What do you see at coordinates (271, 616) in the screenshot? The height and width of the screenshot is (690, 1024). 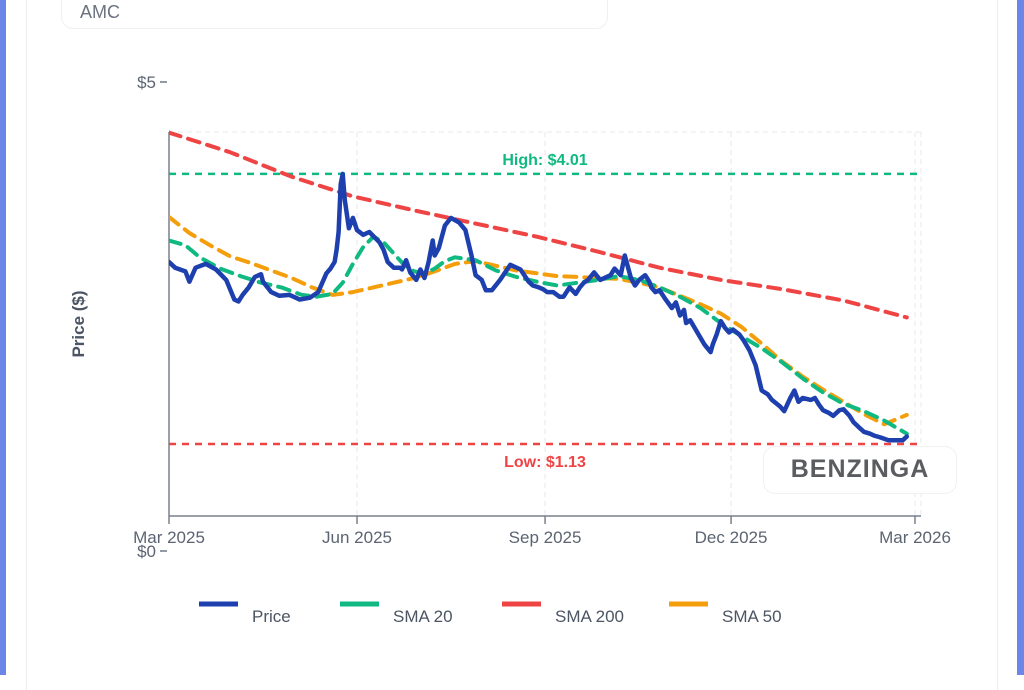 I see `legend-label: Price` at bounding box center [271, 616].